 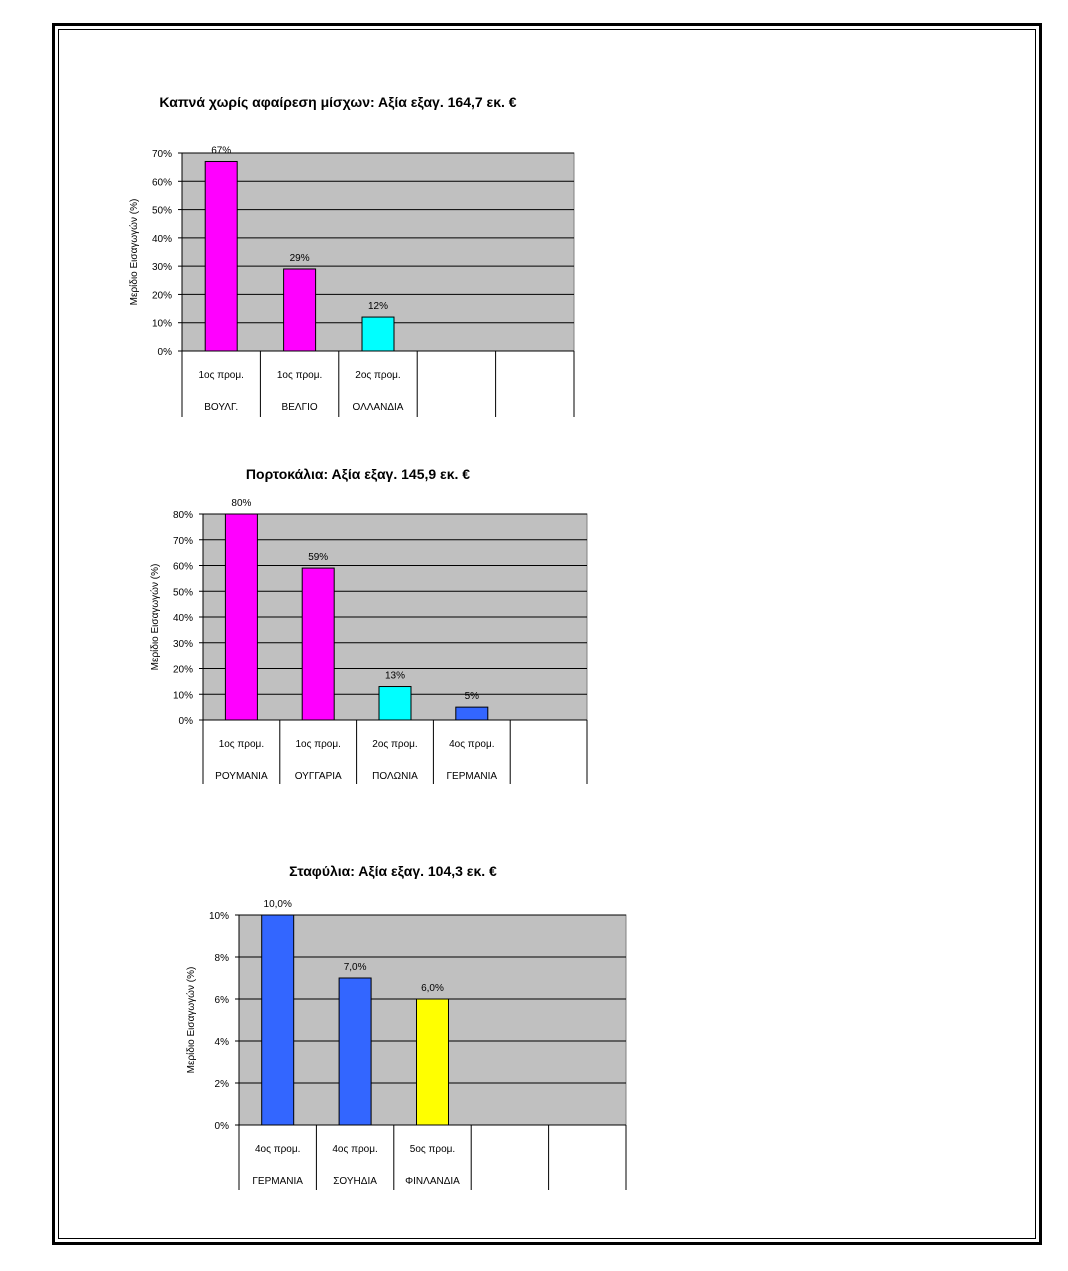 I want to click on data-label: 10,0%, so click(x=278, y=904).